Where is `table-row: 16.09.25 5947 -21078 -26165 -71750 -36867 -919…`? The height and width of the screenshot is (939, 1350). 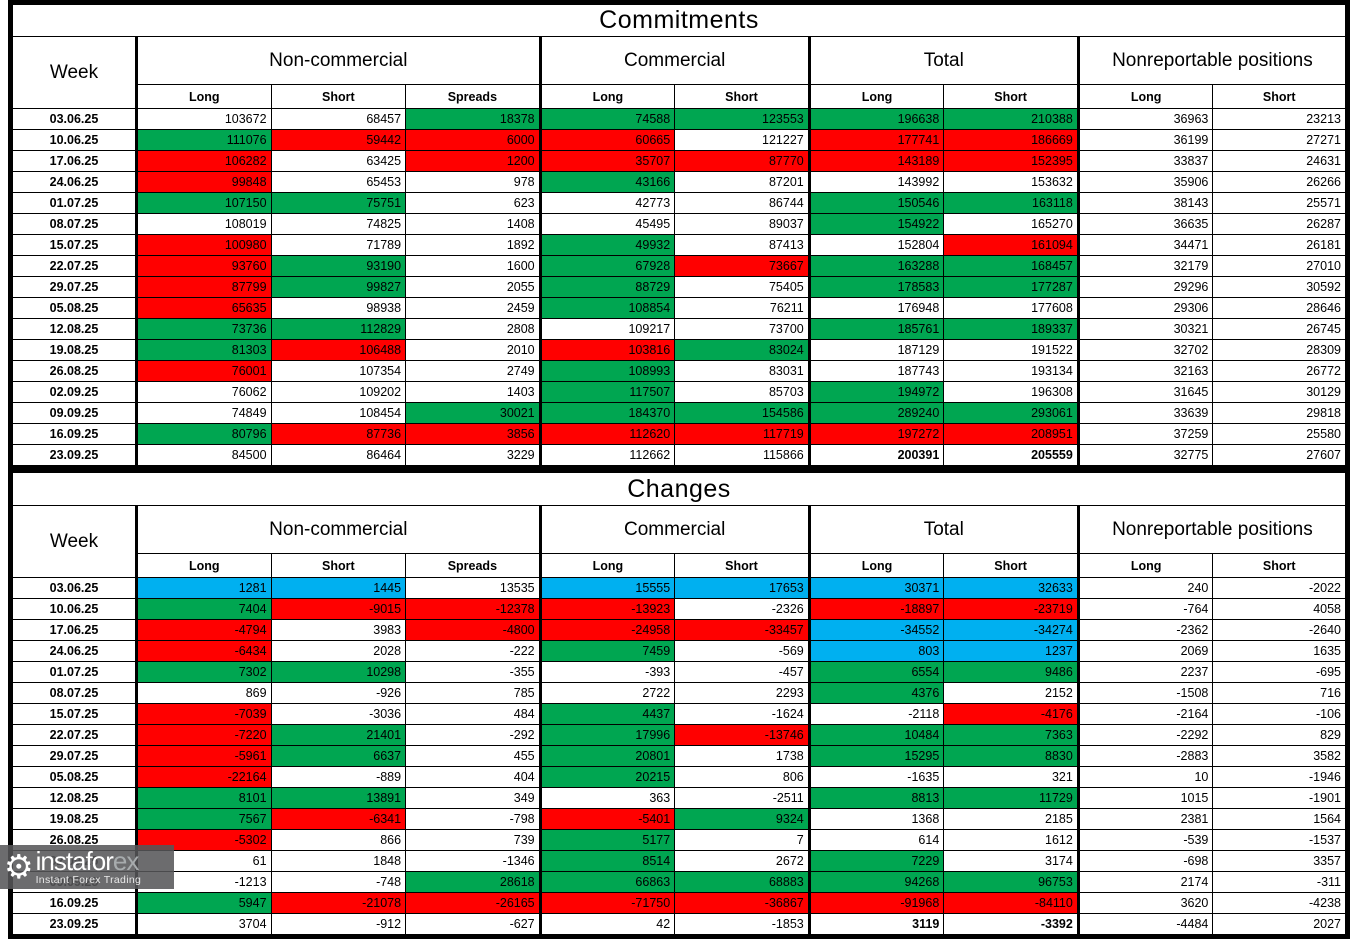 table-row: 16.09.25 5947 -21078 -26165 -71750 -36867 -919… is located at coordinates (679, 903).